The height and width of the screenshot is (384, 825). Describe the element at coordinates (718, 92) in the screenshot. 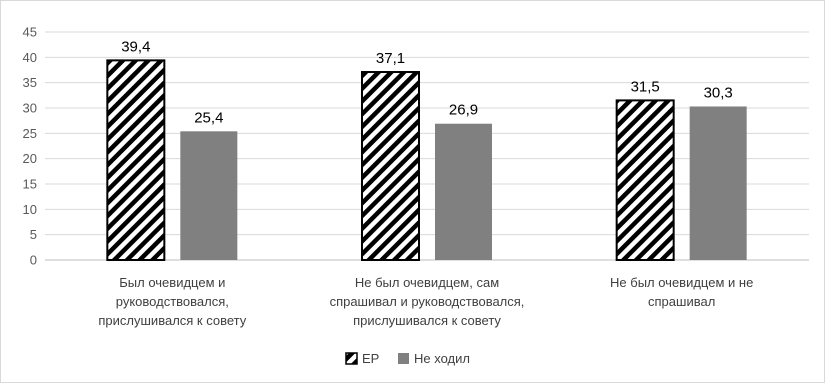

I see `data-label: 30,3` at that location.